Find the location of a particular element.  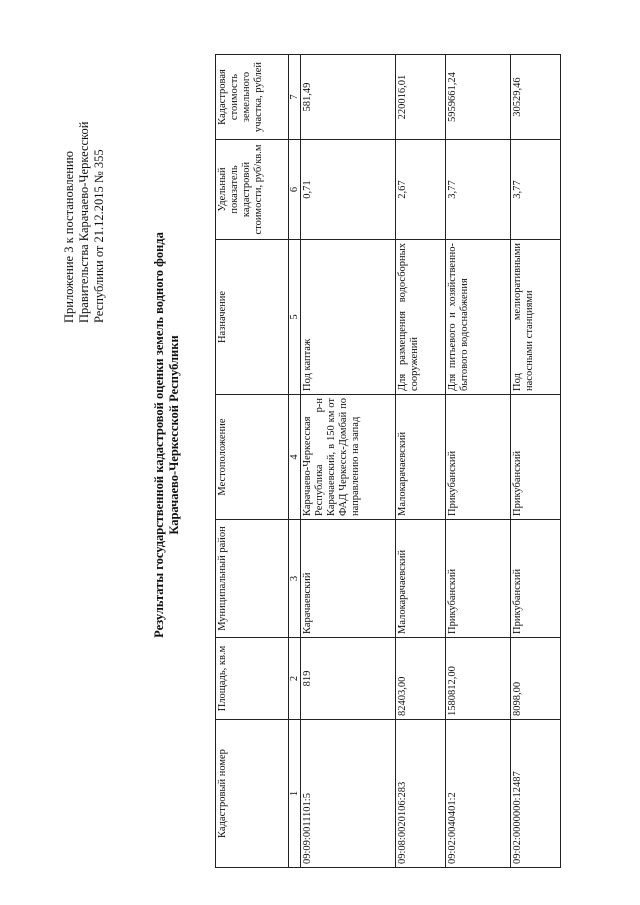

col-header: Кадастровый номер is located at coordinates (252, 793).